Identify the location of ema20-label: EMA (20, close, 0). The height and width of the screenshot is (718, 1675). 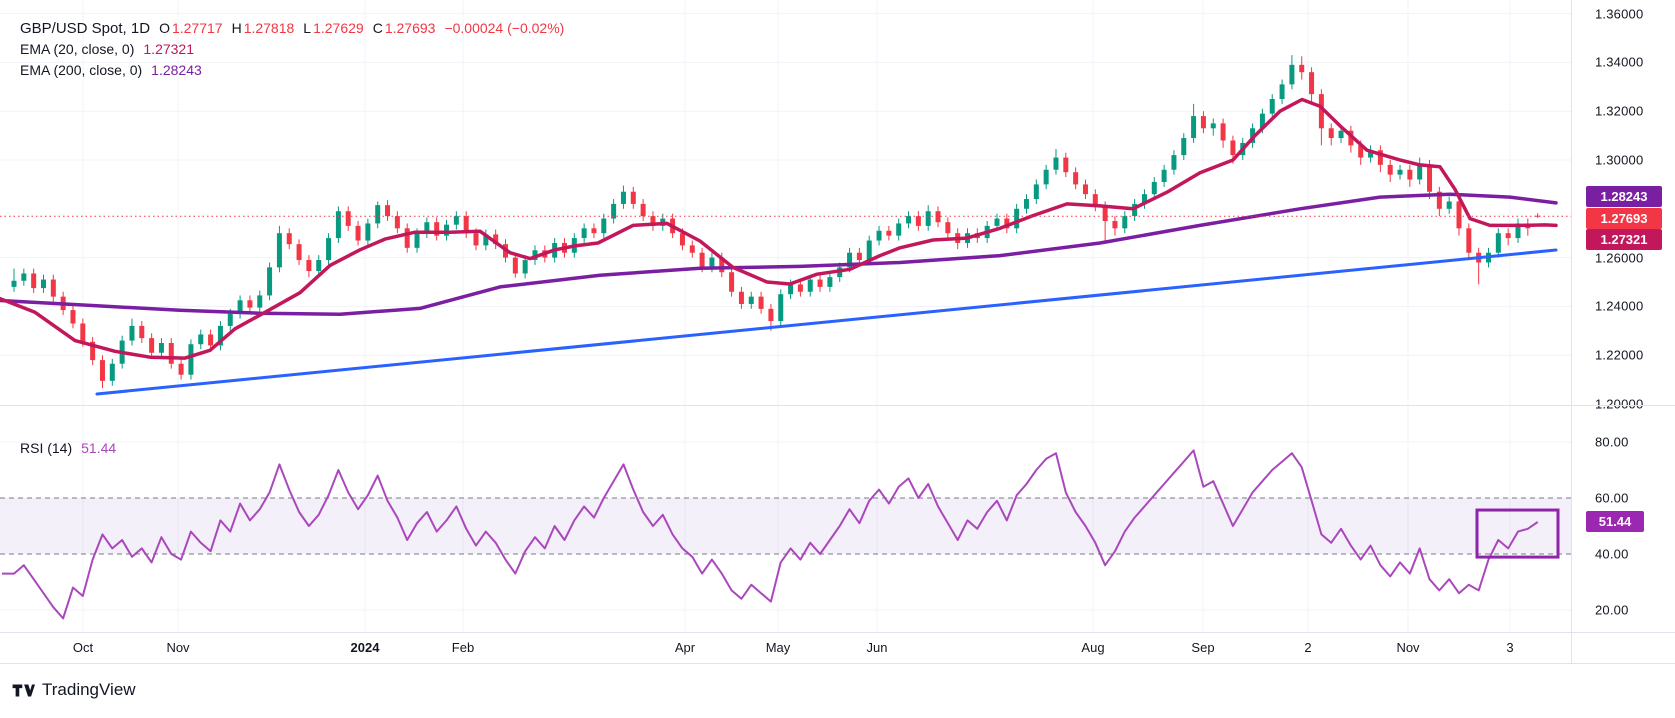
(77, 49).